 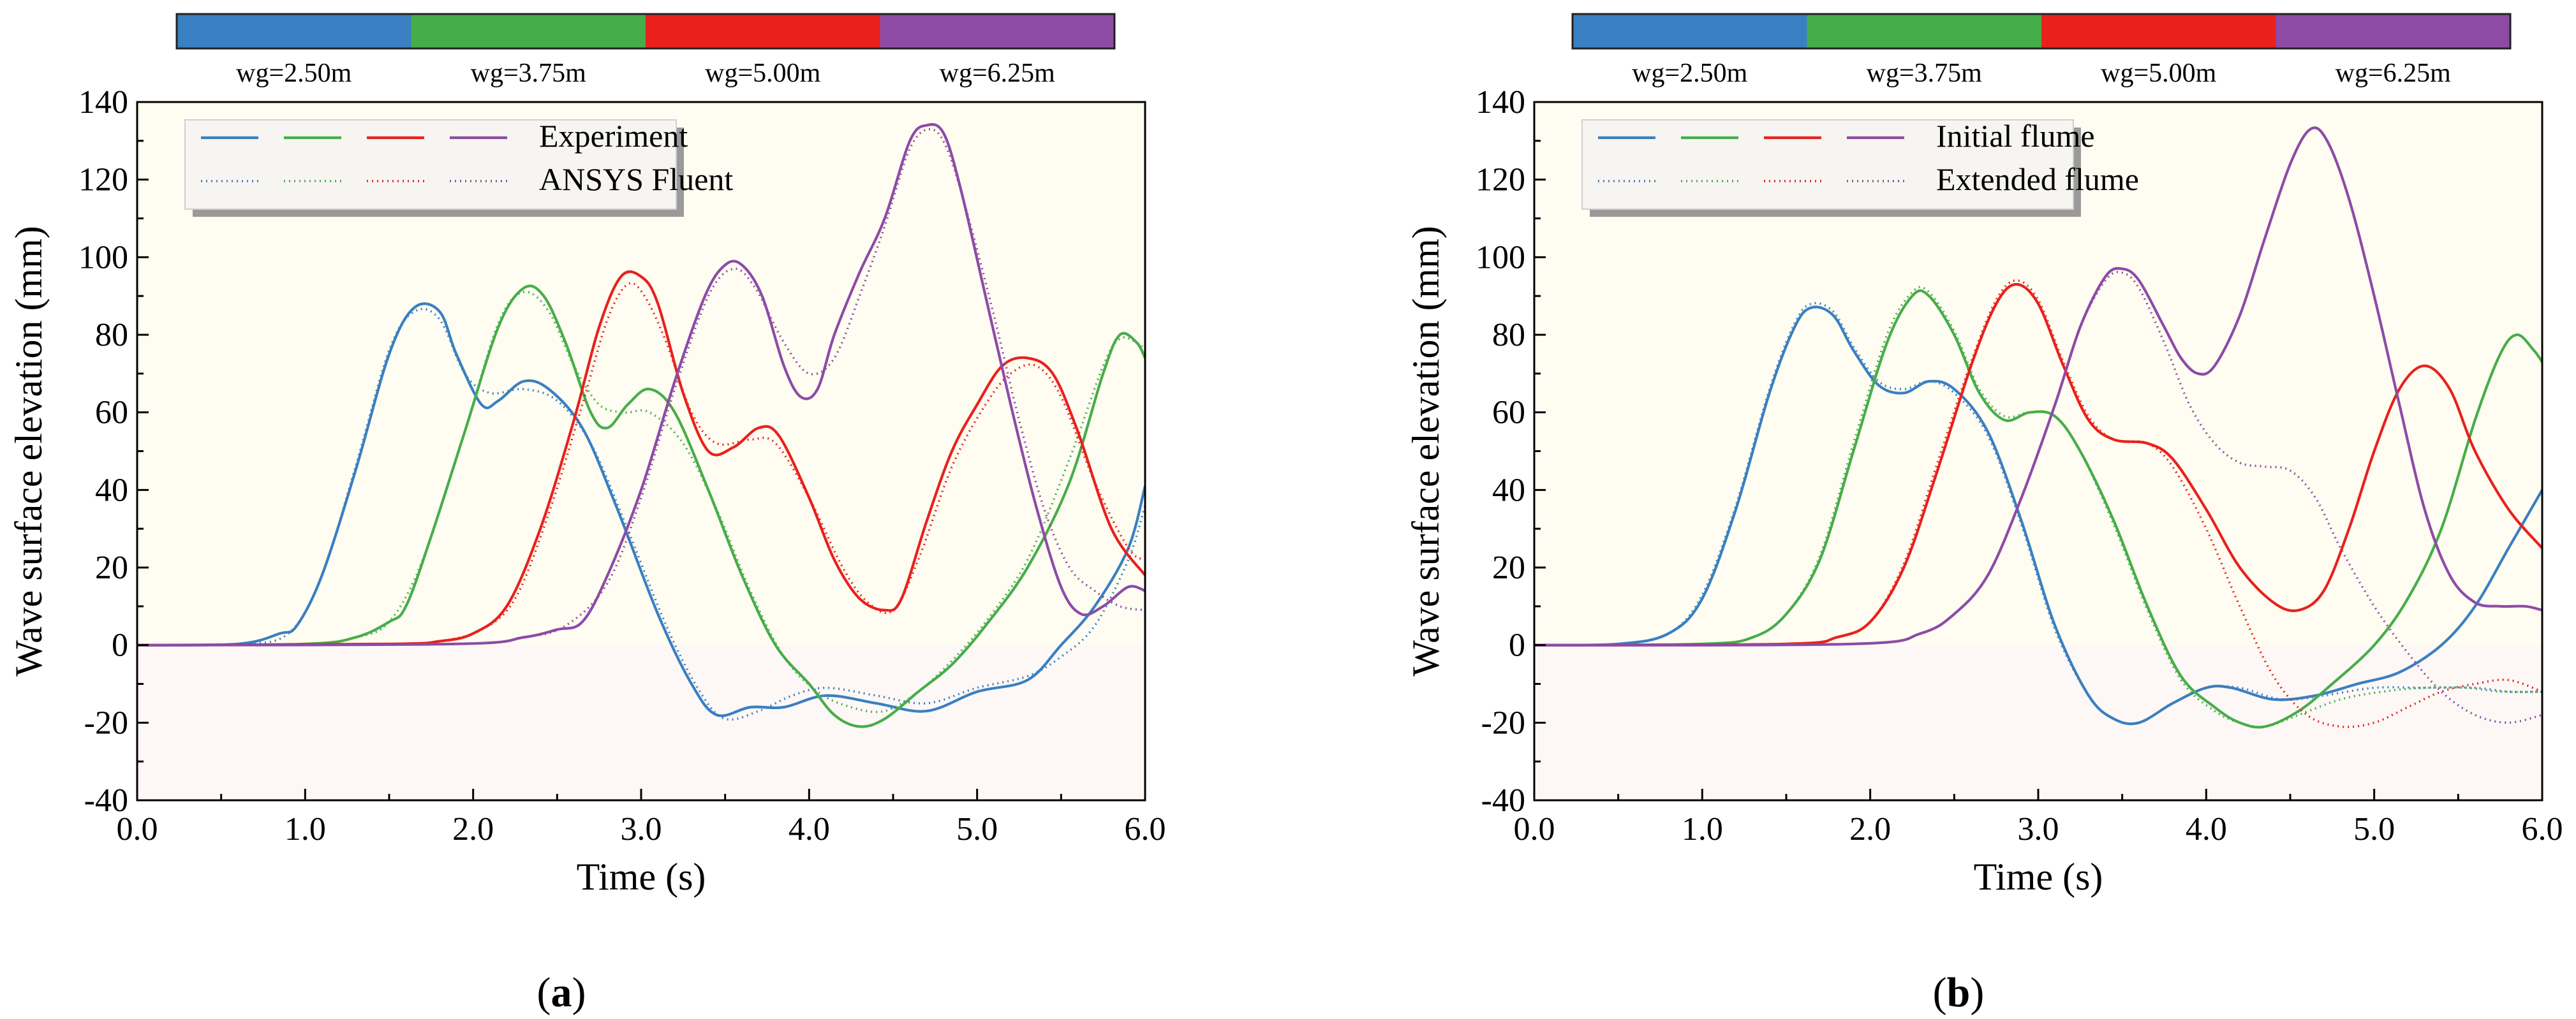 I want to click on legend-label: Initial flume, so click(x=2015, y=136).